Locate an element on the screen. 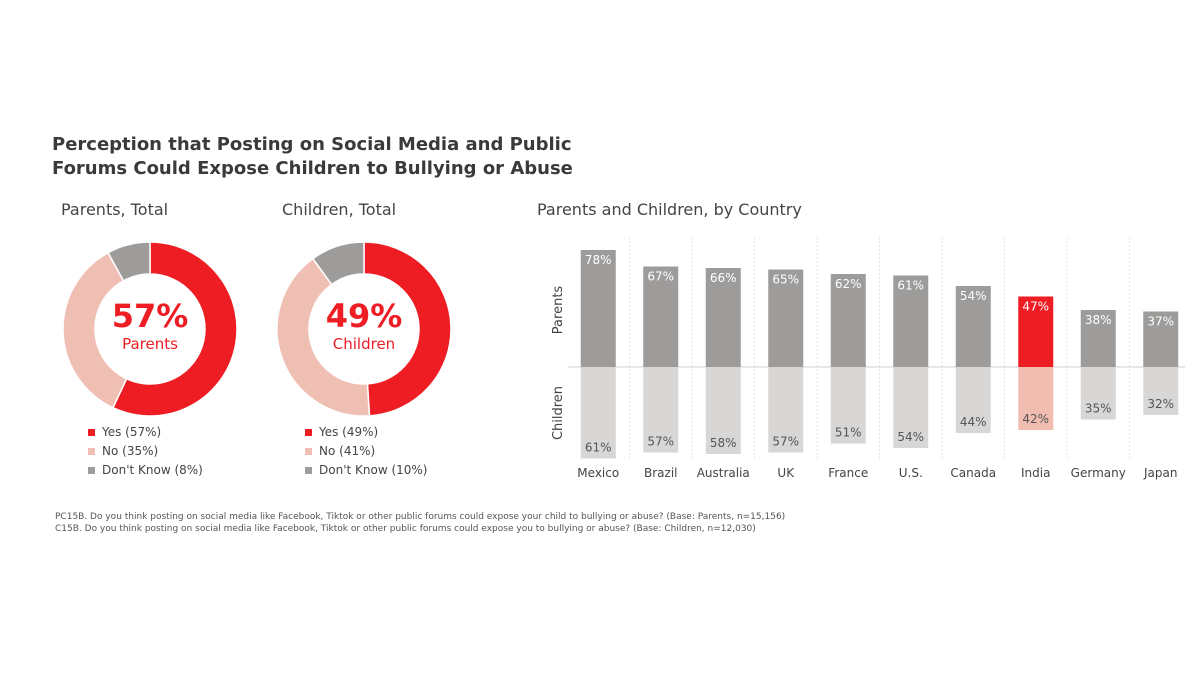 The image size is (1200, 675). bar-parents-us is located at coordinates (911, 321).